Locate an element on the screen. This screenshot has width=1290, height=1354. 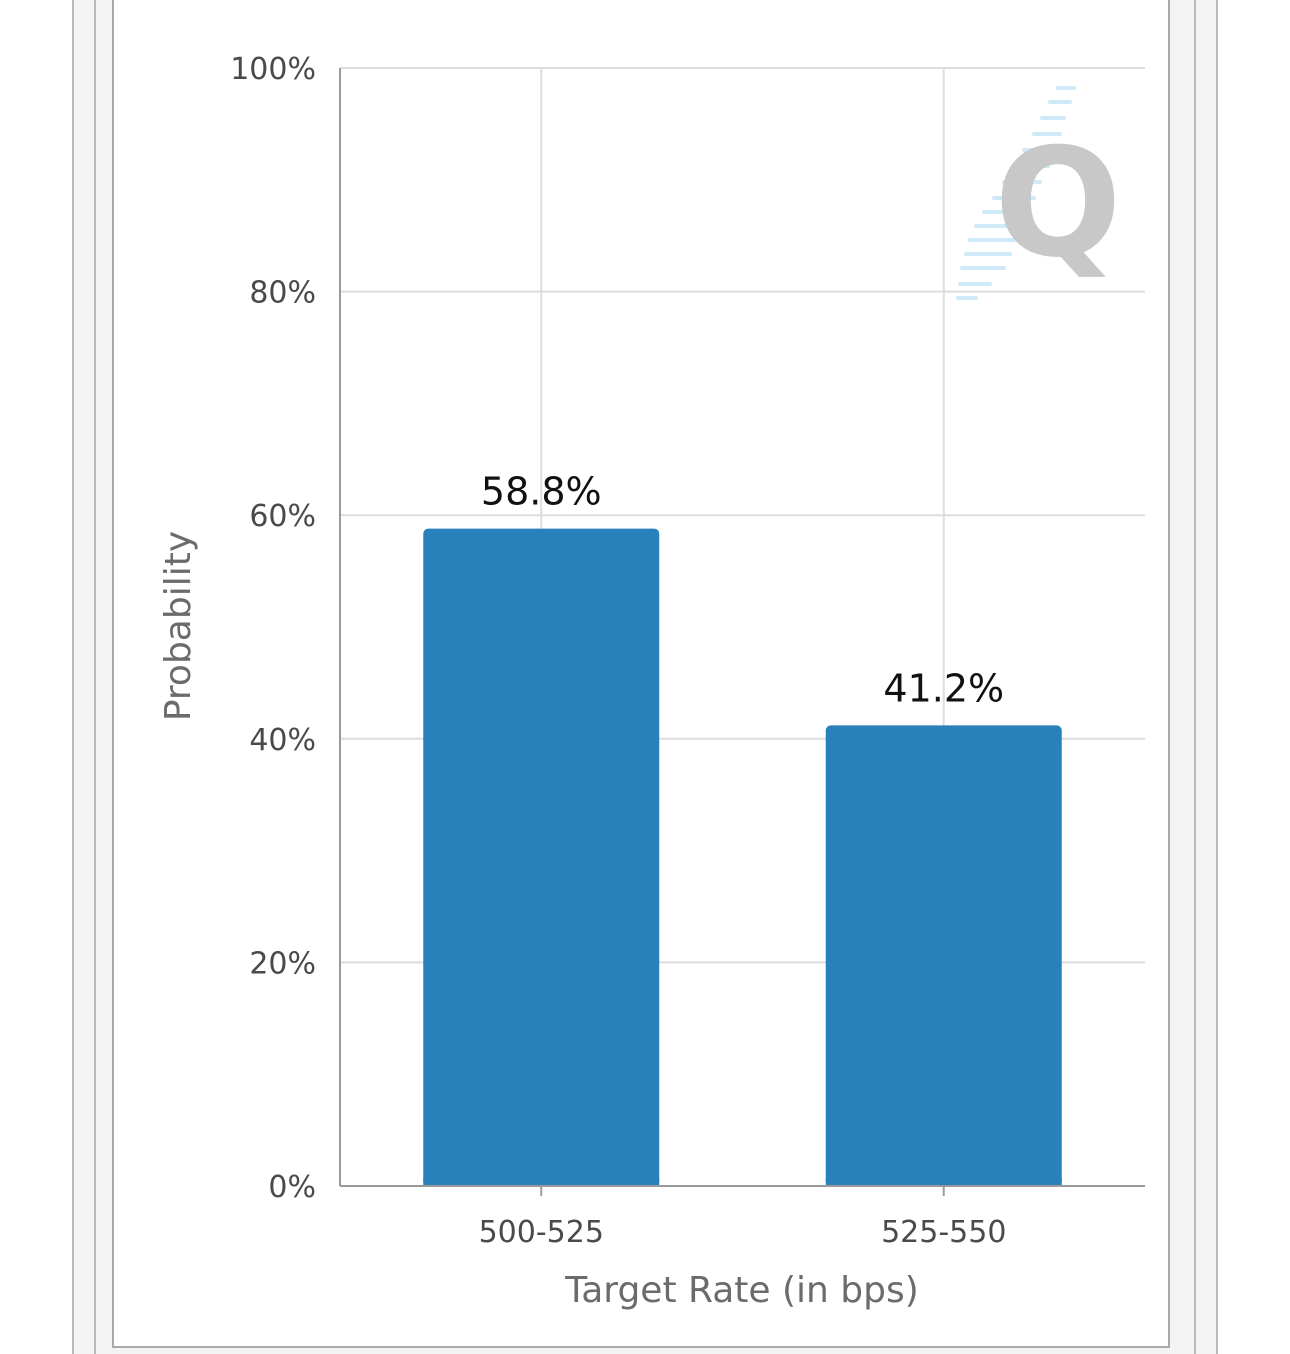
frame-border-left-inner is located at coordinates (95, 677).